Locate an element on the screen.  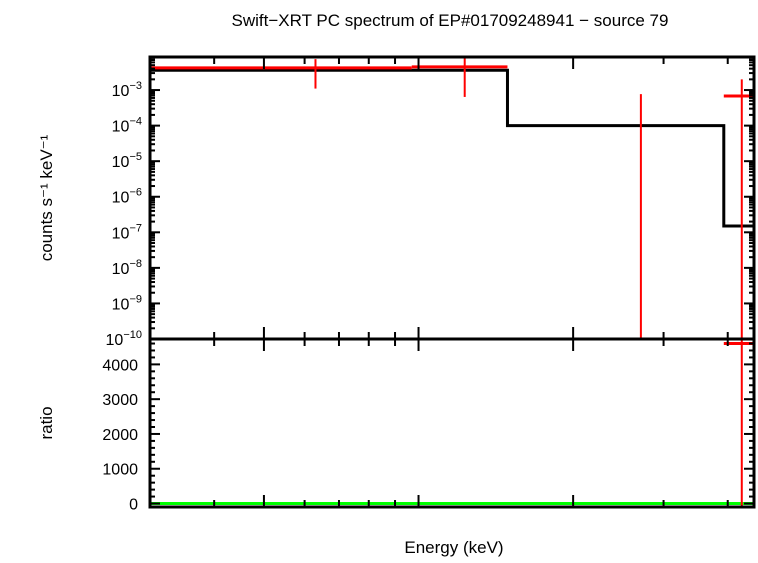
ratio-y-tick-label: 0 is located at coordinates (133, 505).